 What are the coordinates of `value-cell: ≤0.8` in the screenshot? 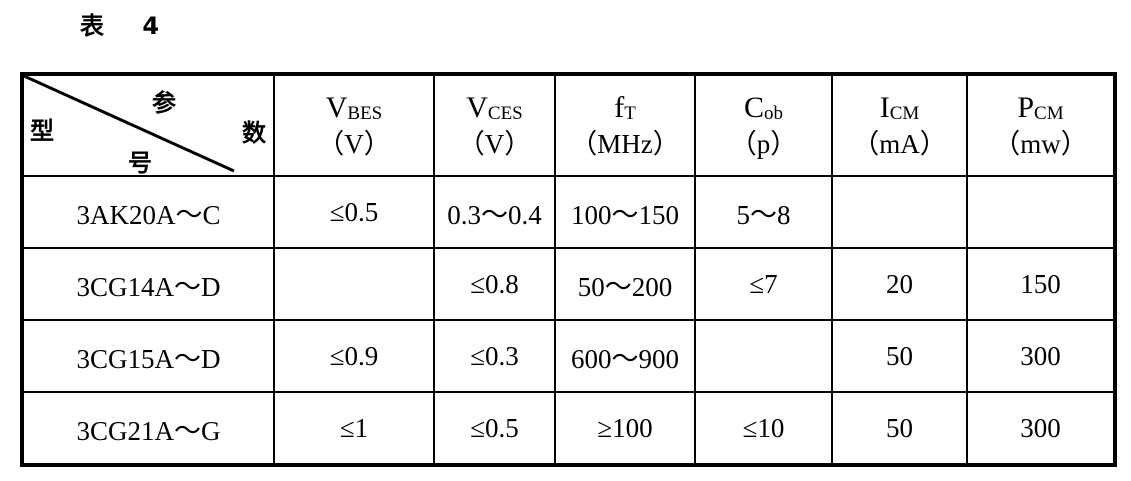 It's located at (494, 284).